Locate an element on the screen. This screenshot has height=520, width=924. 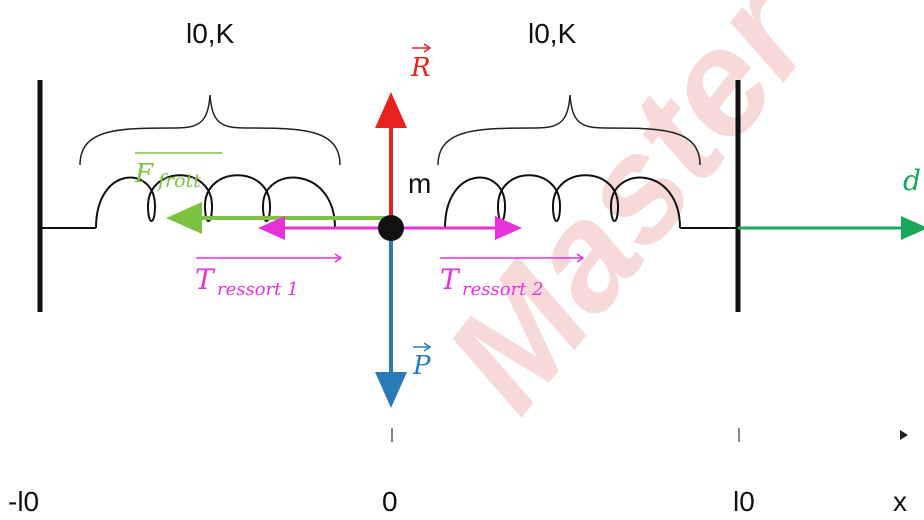
axis-end-marker is located at coordinates (904, 435).